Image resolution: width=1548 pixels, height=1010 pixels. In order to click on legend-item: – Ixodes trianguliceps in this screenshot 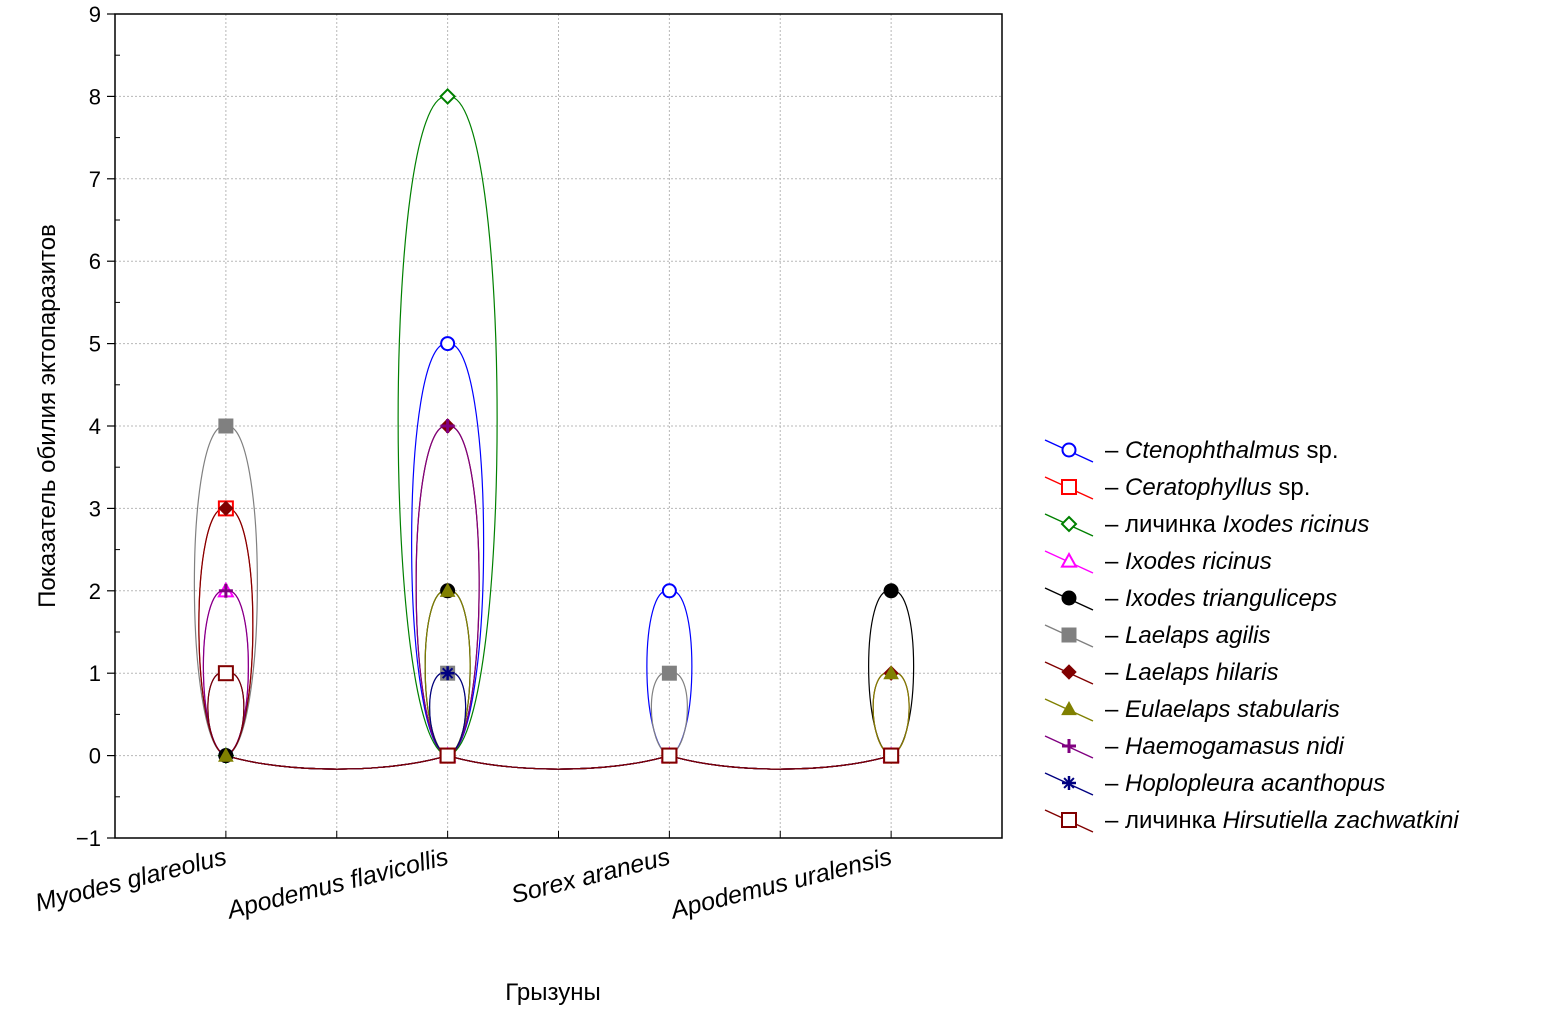, I will do `click(1190, 598)`.